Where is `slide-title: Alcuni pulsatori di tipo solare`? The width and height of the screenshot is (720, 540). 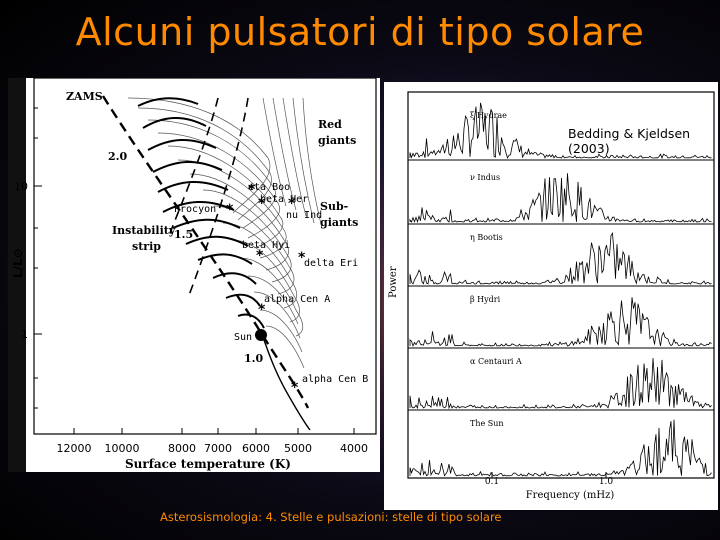 slide-title: Alcuni pulsatori di tipo solare is located at coordinates (360, 32).